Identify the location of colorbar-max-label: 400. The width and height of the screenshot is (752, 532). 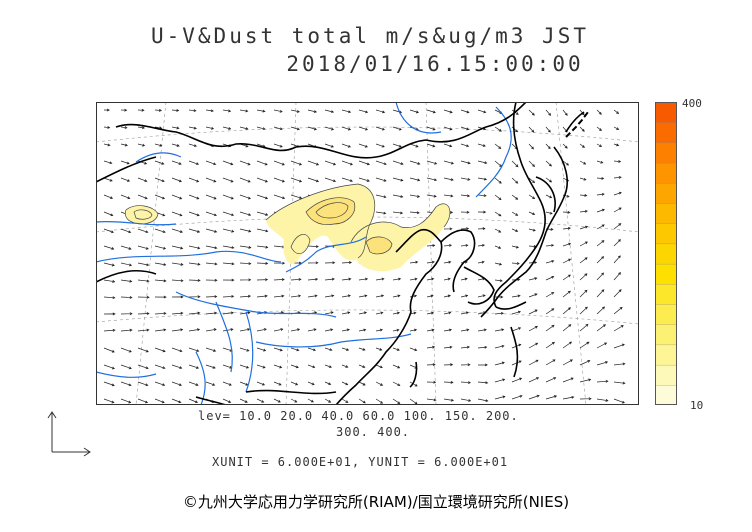
(692, 103).